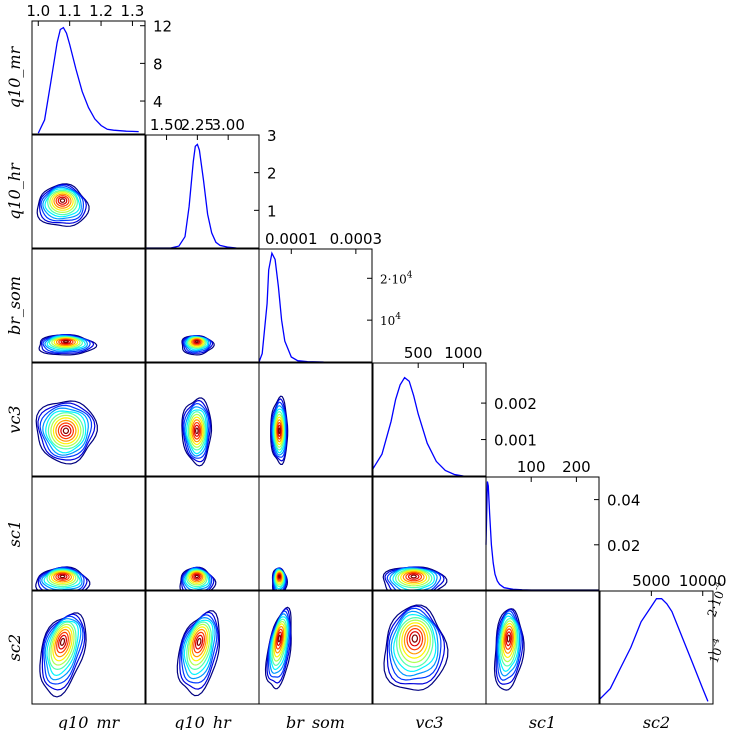  I want to click on x-tick-label: 10000, so click(703, 581).